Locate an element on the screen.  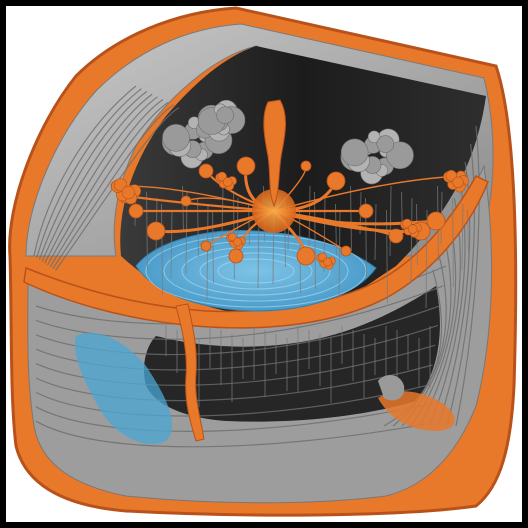
blue-lower-left is located at coordinates (124, 388).